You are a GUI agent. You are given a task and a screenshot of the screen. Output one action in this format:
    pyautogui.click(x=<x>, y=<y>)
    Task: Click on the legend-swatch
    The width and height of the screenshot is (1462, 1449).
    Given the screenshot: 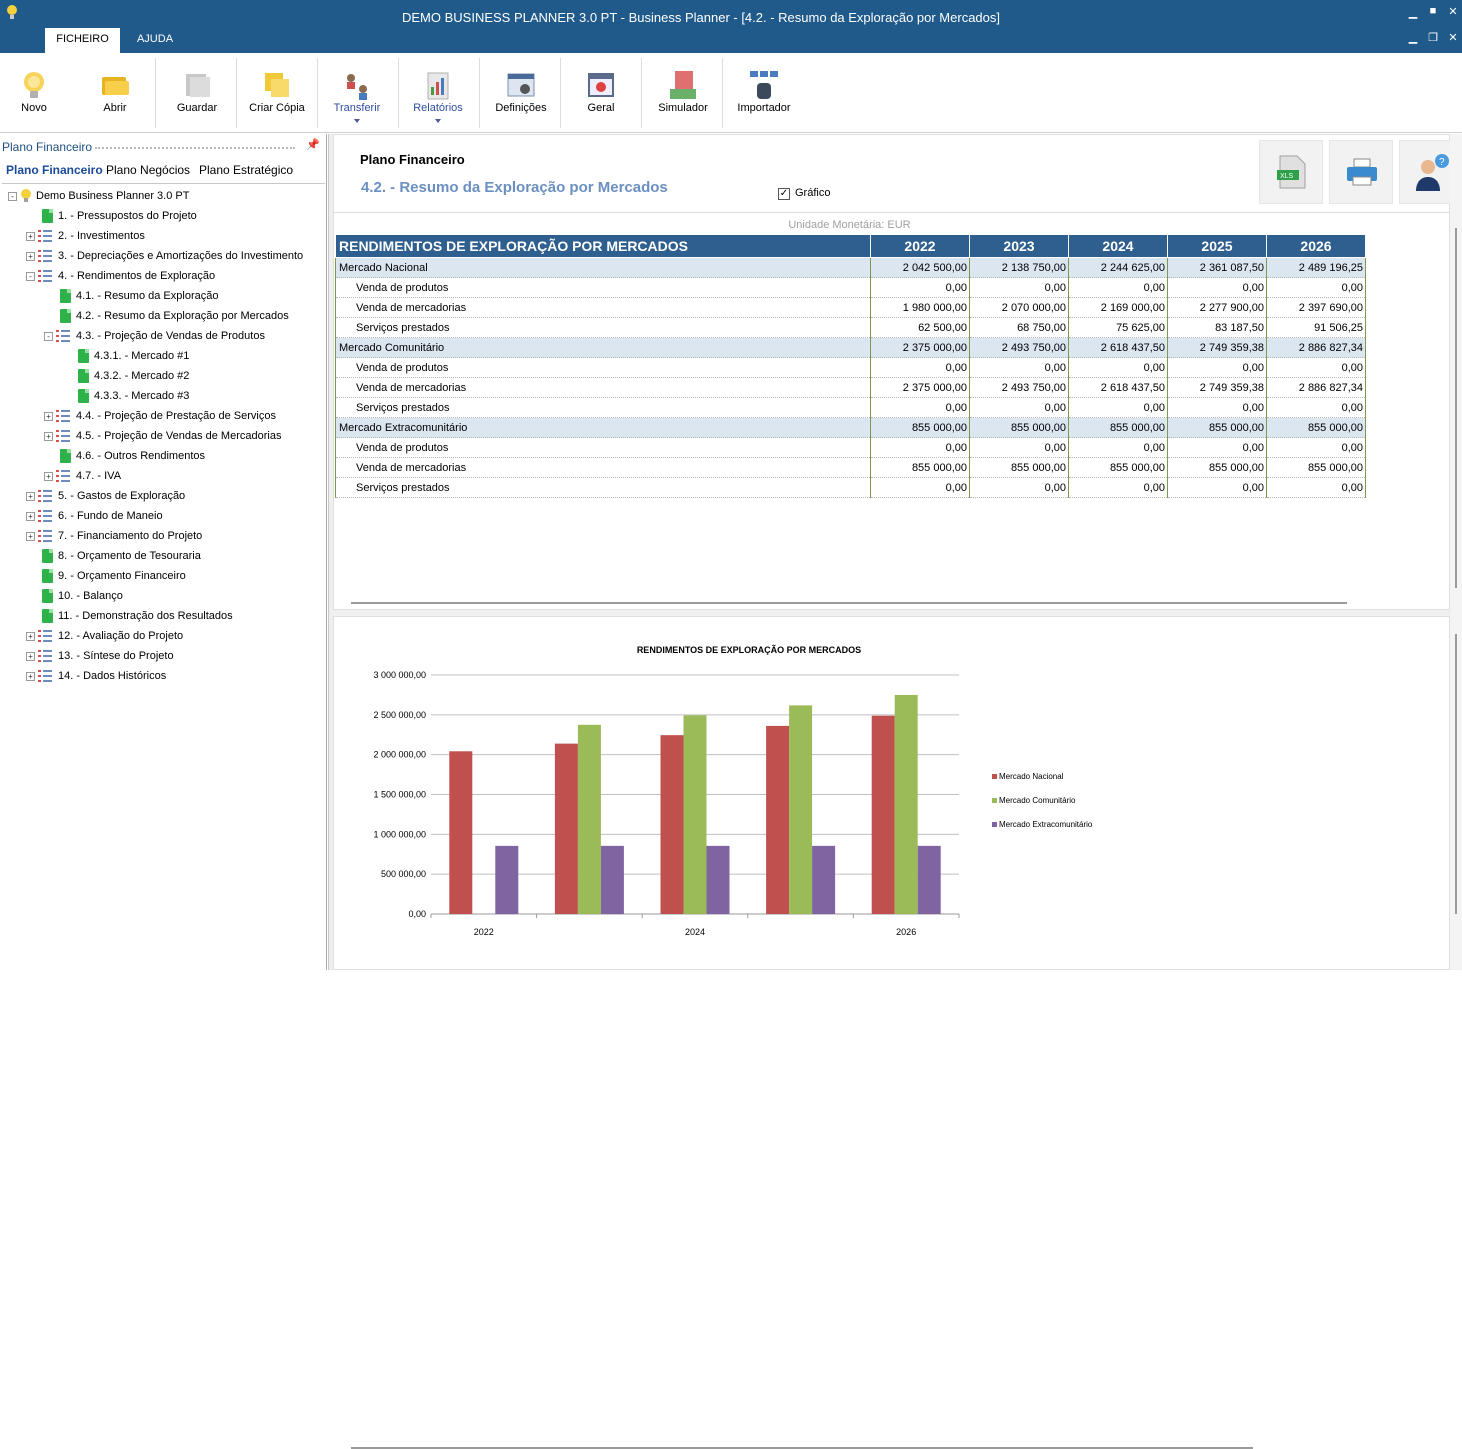 What is the action you would take?
    pyautogui.click(x=994, y=776)
    